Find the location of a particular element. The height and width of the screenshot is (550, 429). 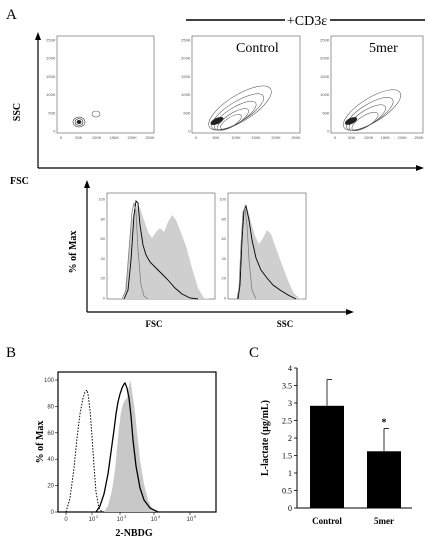

histogram-ssc-xlabel: SSC is located at coordinates (285, 324).